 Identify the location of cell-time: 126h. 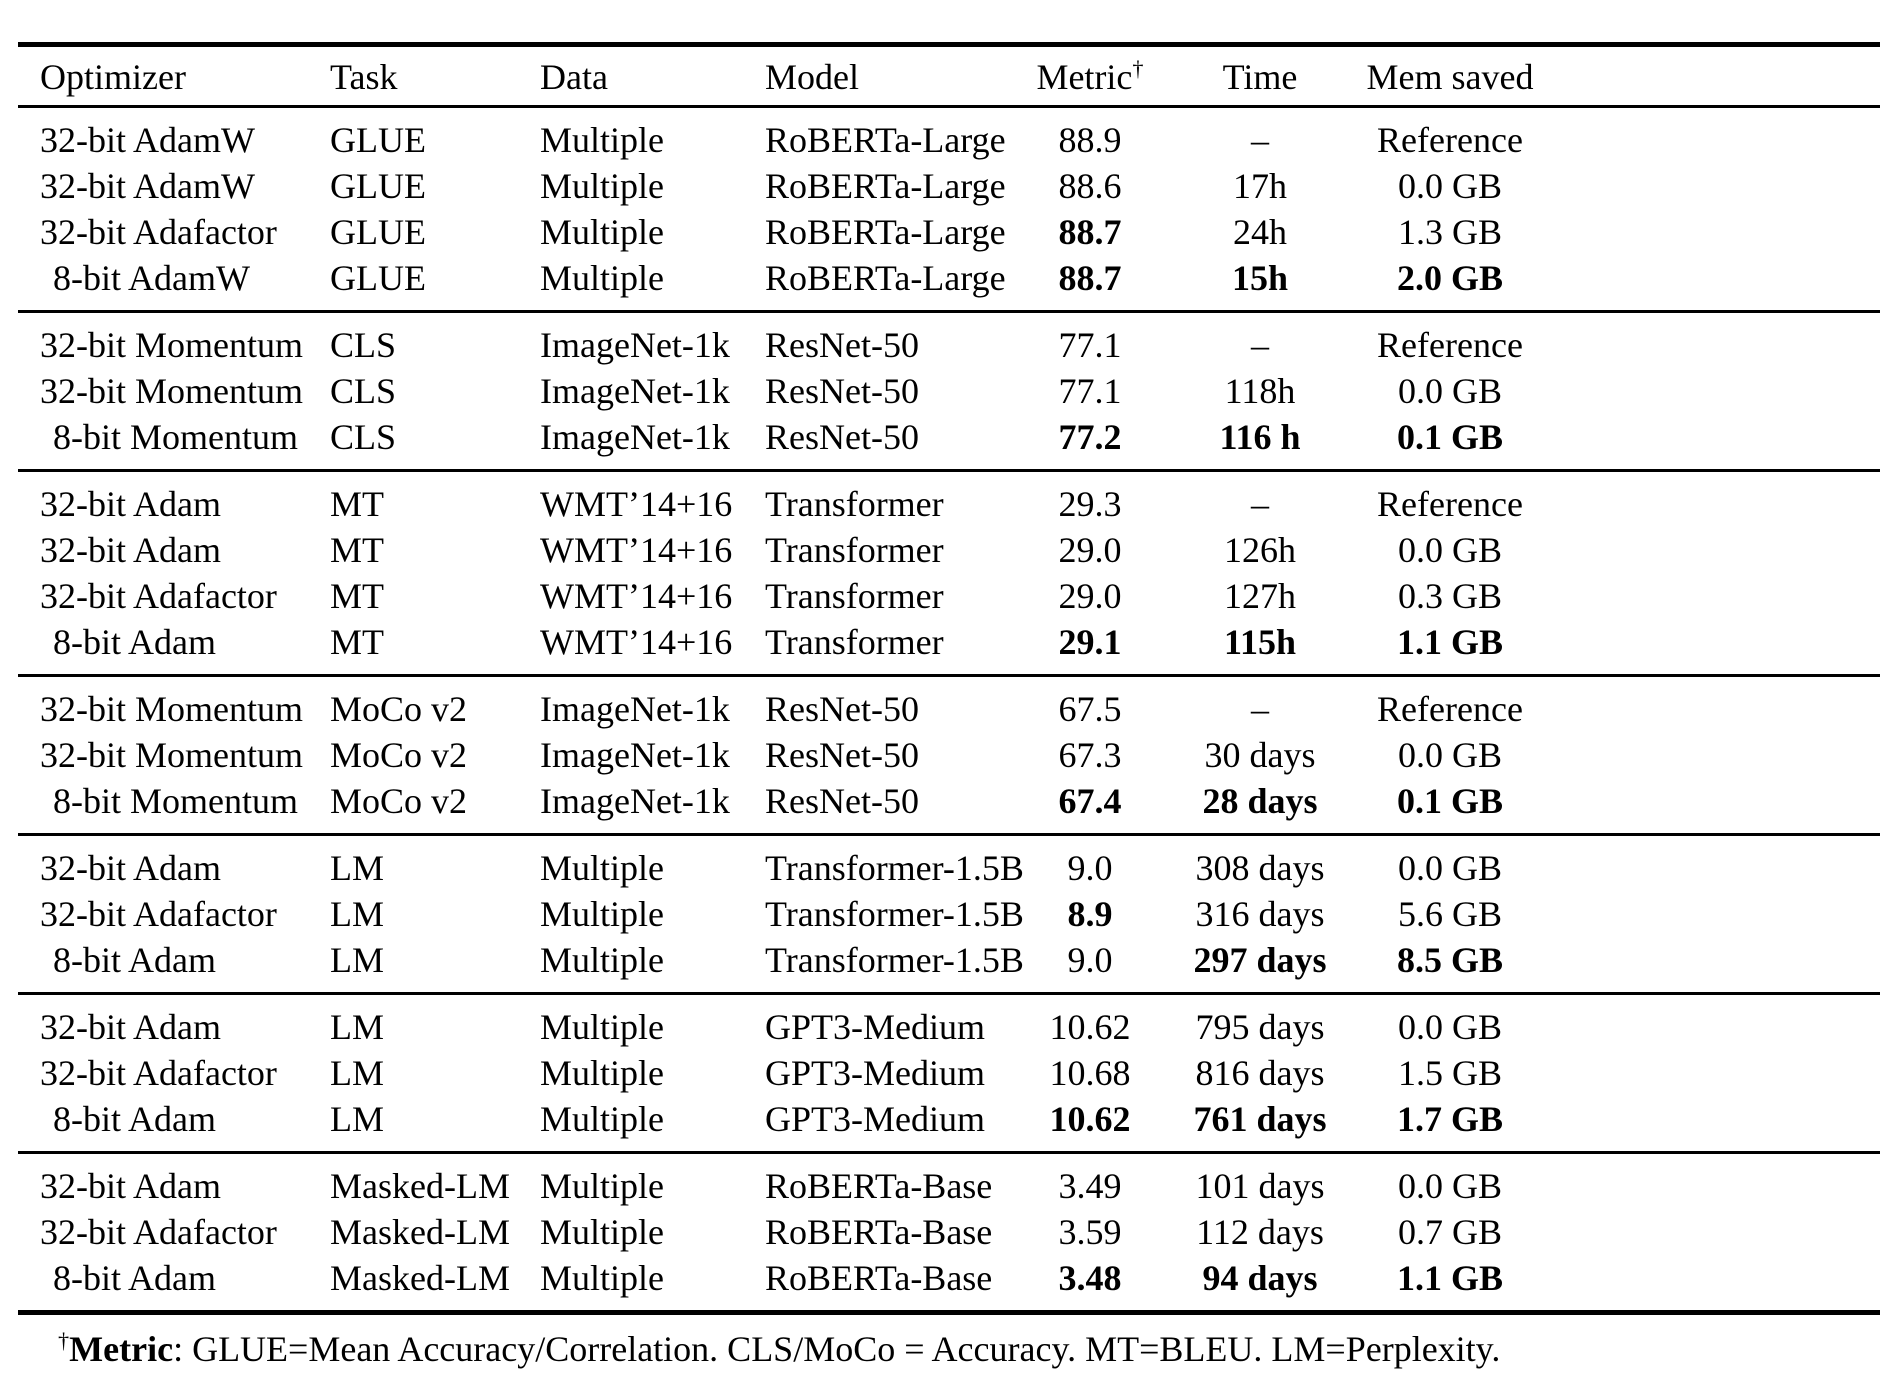
(1260, 550).